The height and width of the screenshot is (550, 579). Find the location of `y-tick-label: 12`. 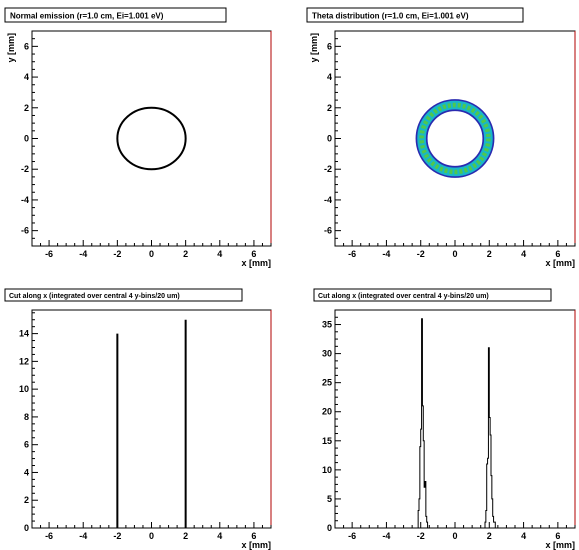

y-tick-label: 12 is located at coordinates (24, 361).